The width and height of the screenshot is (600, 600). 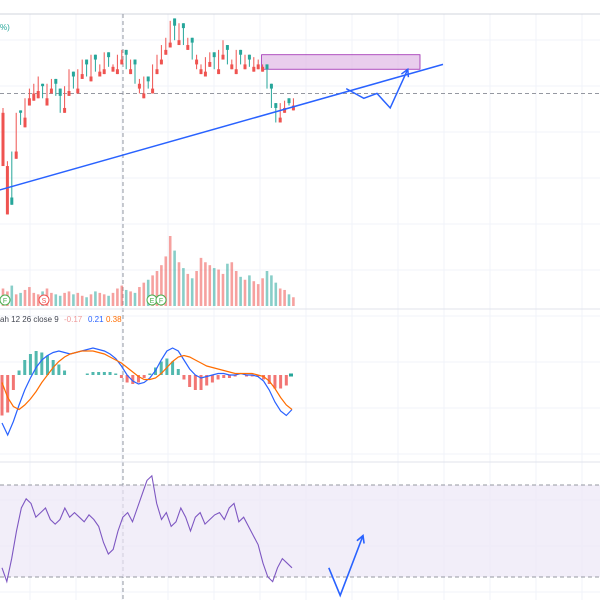 What do you see at coordinates (96, 319) in the screenshot?
I see `macd-value-macd: 0.21` at bounding box center [96, 319].